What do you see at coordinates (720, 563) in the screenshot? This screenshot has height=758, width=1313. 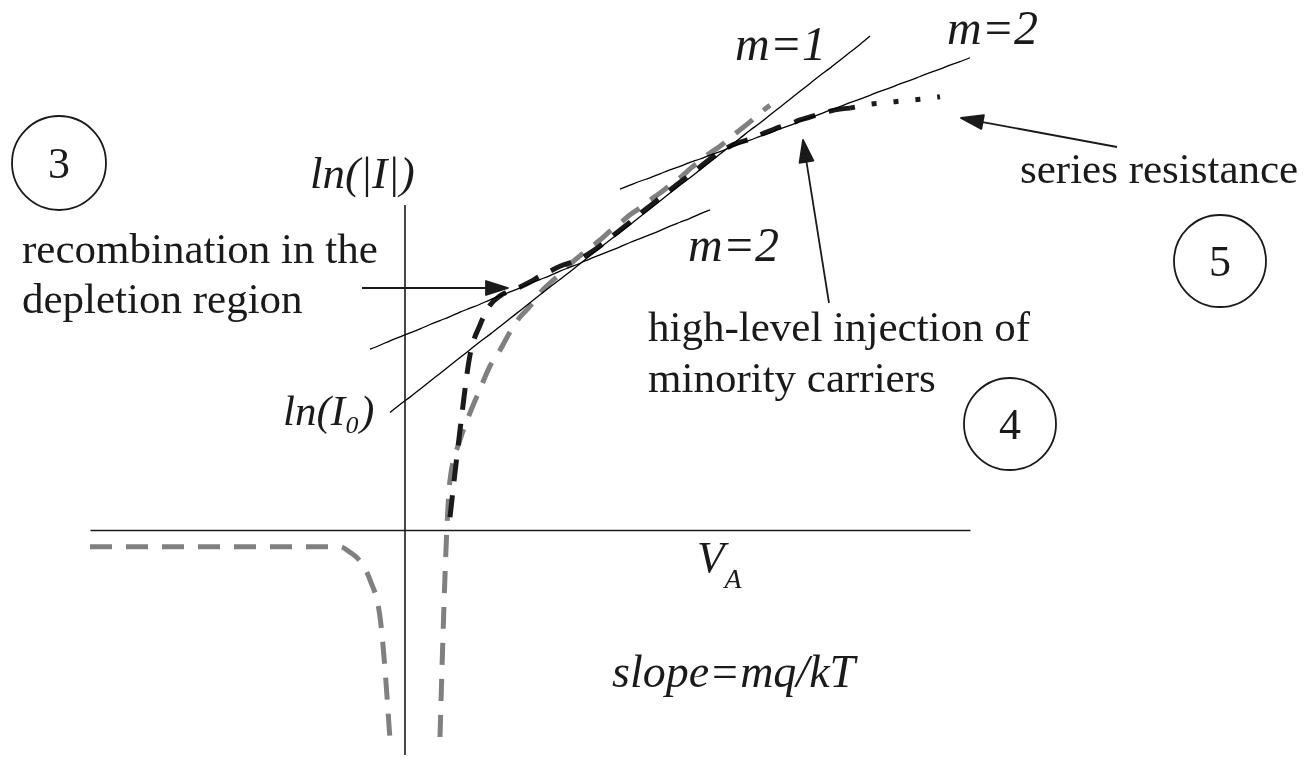 I see `x-axis-title: V$_{A}$` at bounding box center [720, 563].